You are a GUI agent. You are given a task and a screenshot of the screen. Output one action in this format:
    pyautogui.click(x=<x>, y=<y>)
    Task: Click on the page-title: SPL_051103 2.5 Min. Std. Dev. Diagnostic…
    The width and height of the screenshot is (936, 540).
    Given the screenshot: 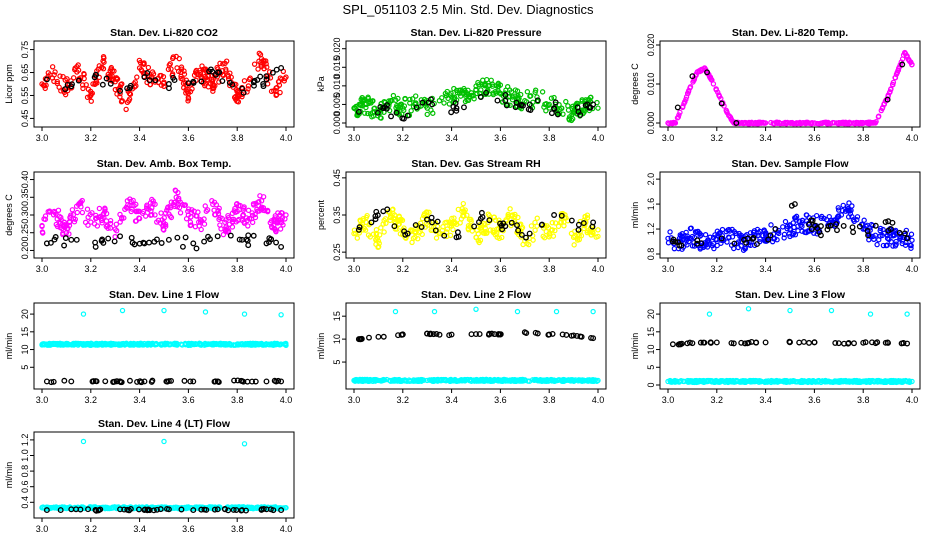 What is the action you would take?
    pyautogui.click(x=468, y=9)
    